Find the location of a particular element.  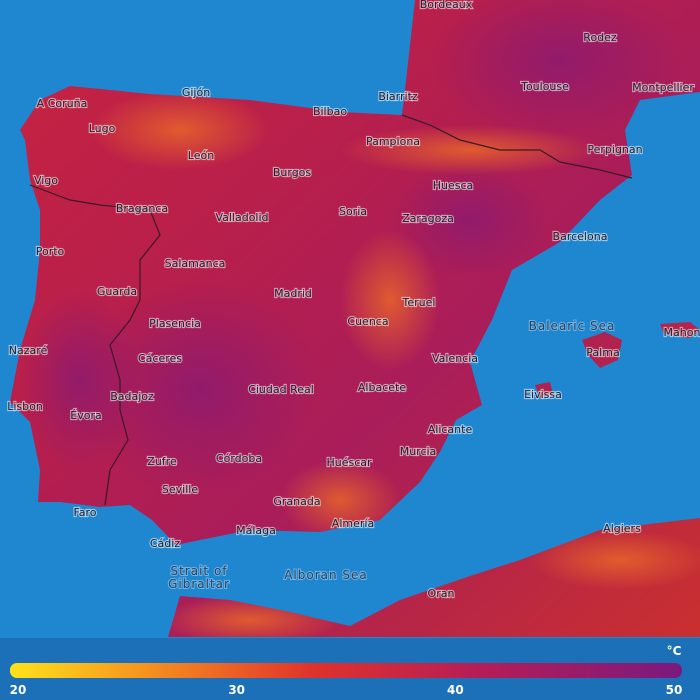

city-label: Granada is located at coordinates (296, 501).